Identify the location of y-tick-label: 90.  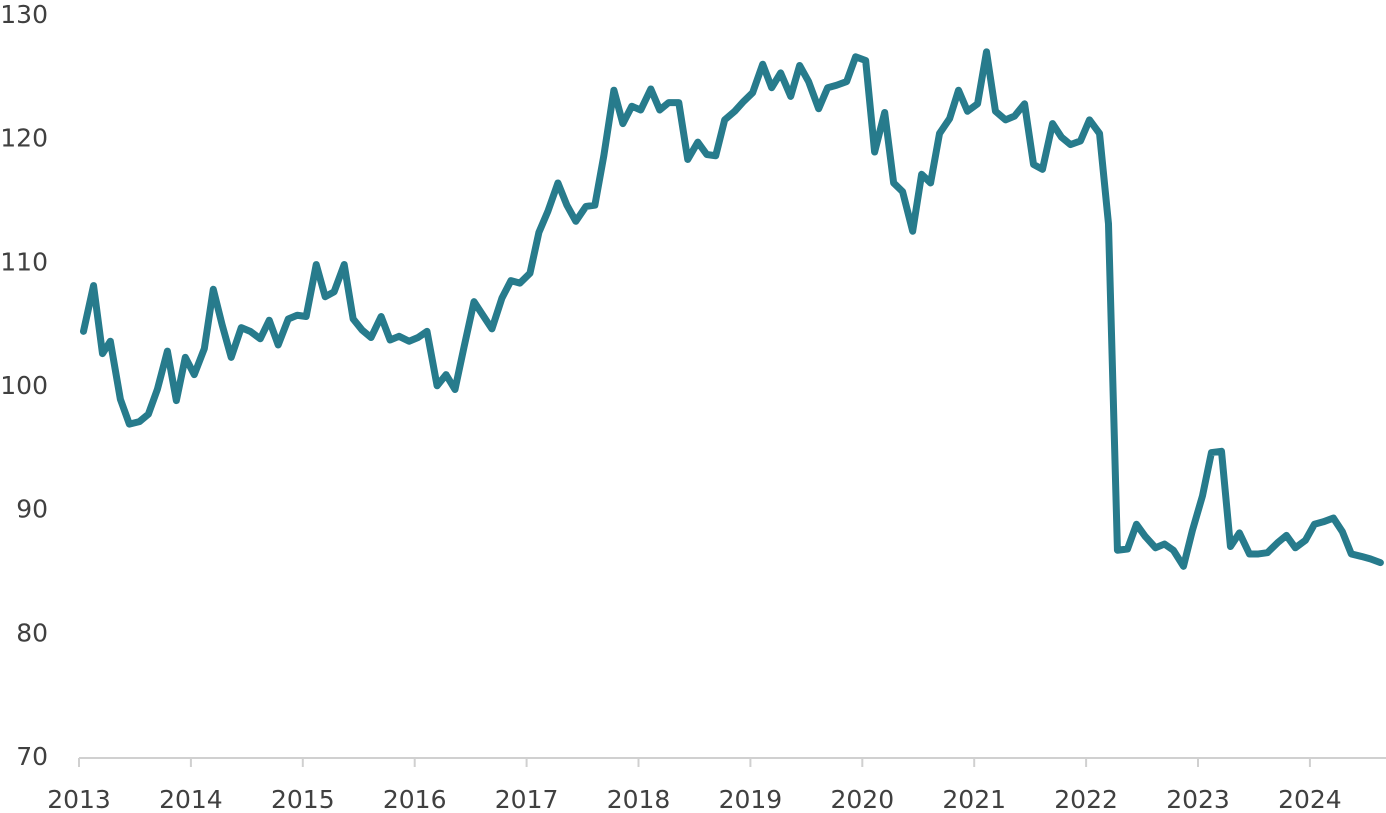
(32, 509).